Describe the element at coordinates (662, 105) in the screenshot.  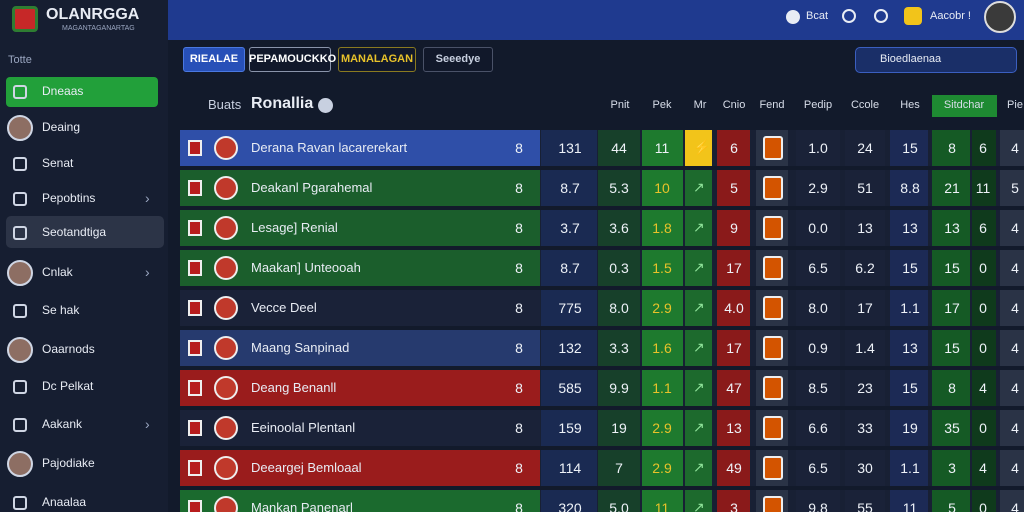
I see `column-header: Pek` at that location.